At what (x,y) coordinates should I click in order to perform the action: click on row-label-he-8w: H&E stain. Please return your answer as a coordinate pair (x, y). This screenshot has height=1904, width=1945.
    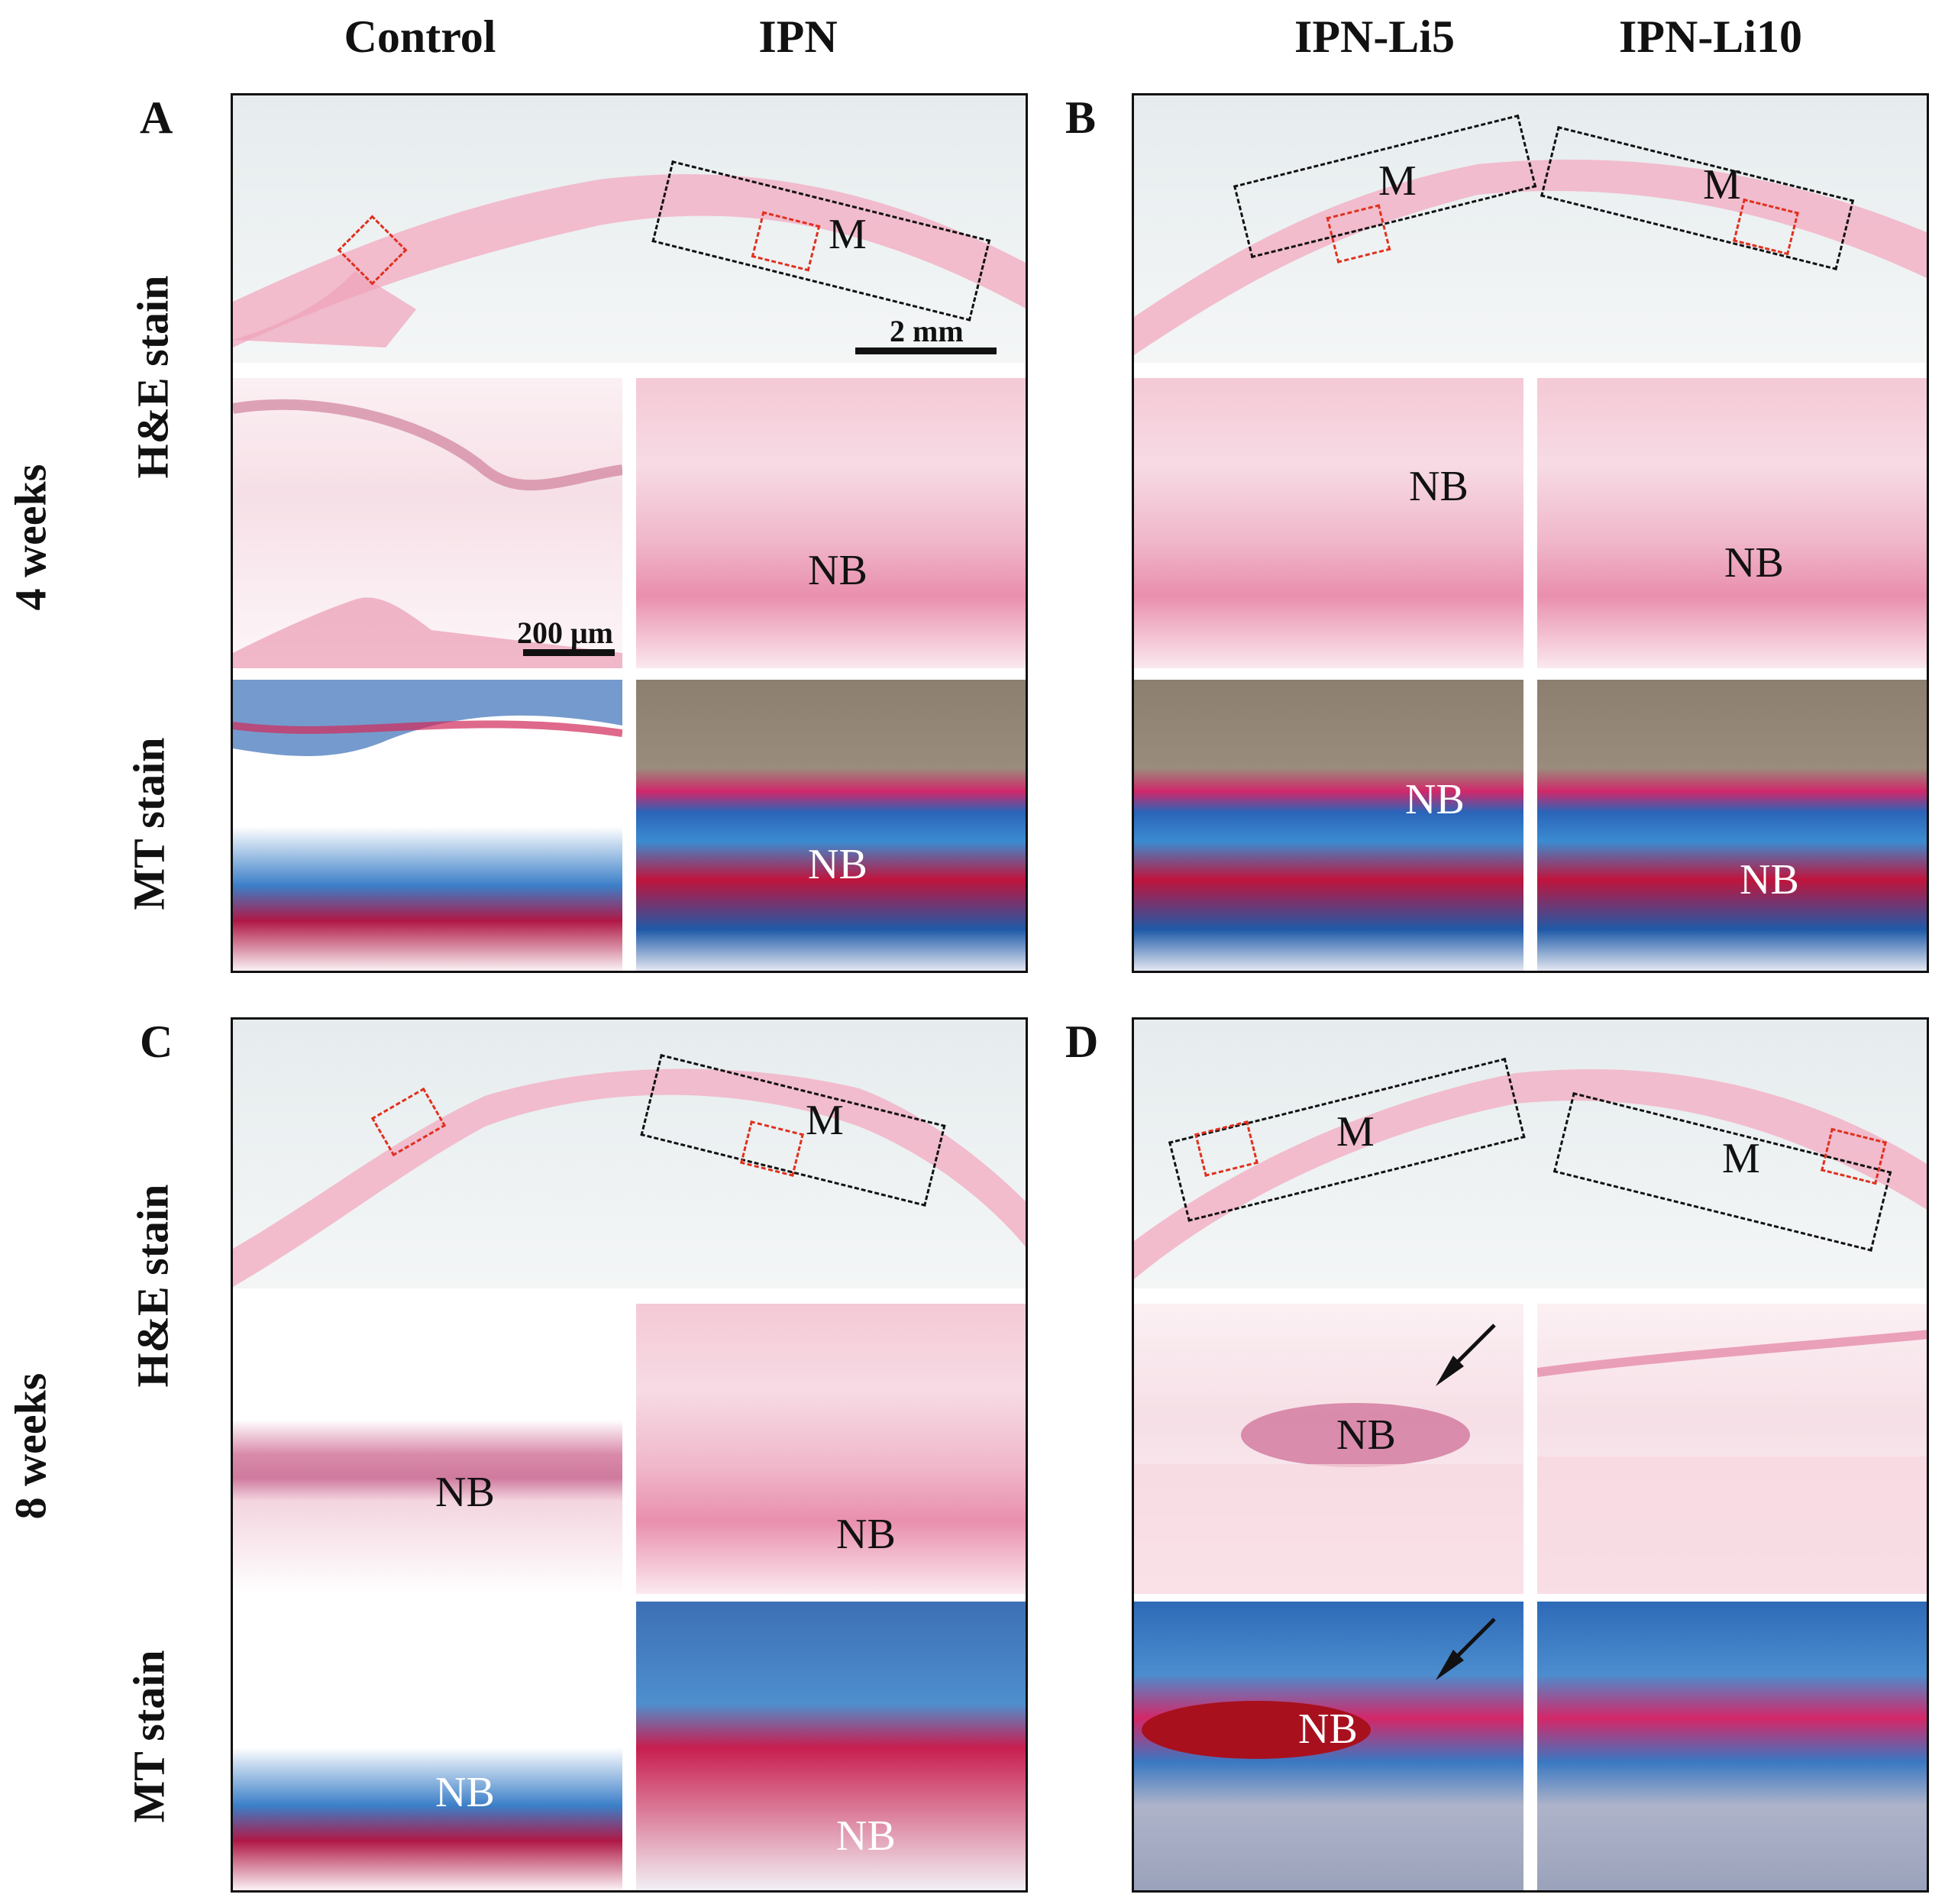
    Looking at the image, I should click on (153, 1286).